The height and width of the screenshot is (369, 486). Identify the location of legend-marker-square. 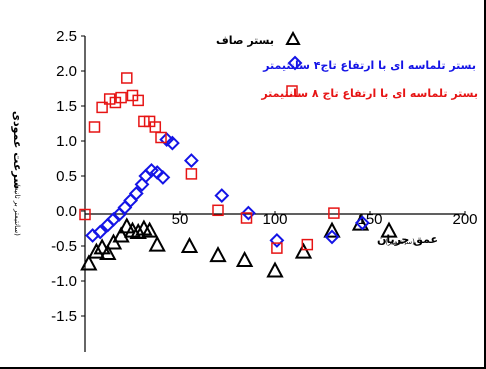
(292, 91).